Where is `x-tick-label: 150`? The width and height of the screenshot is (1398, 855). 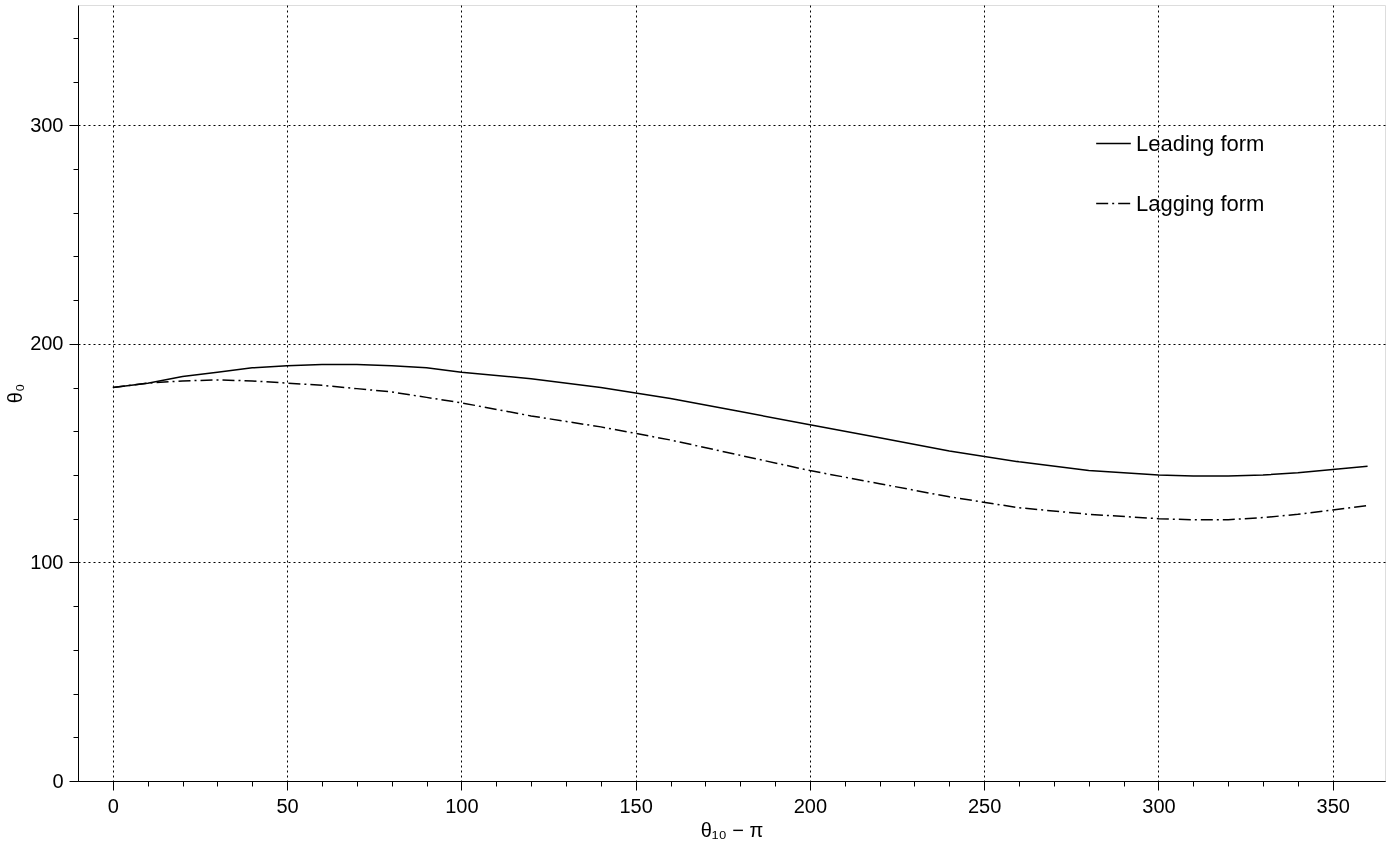
x-tick-label: 150 is located at coordinates (636, 805).